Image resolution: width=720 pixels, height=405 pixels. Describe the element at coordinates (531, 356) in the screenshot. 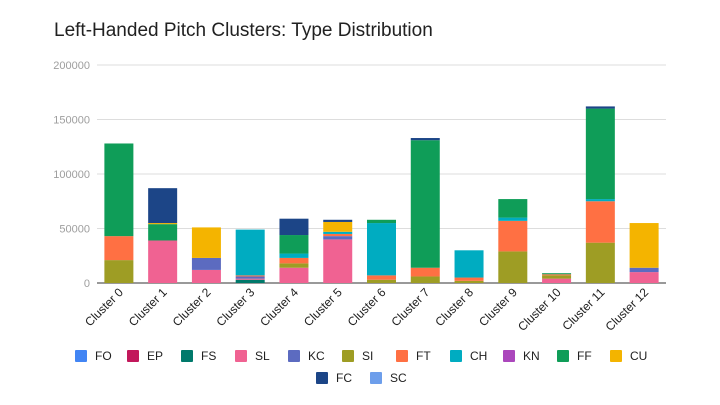

I see `legend-label: KN` at that location.